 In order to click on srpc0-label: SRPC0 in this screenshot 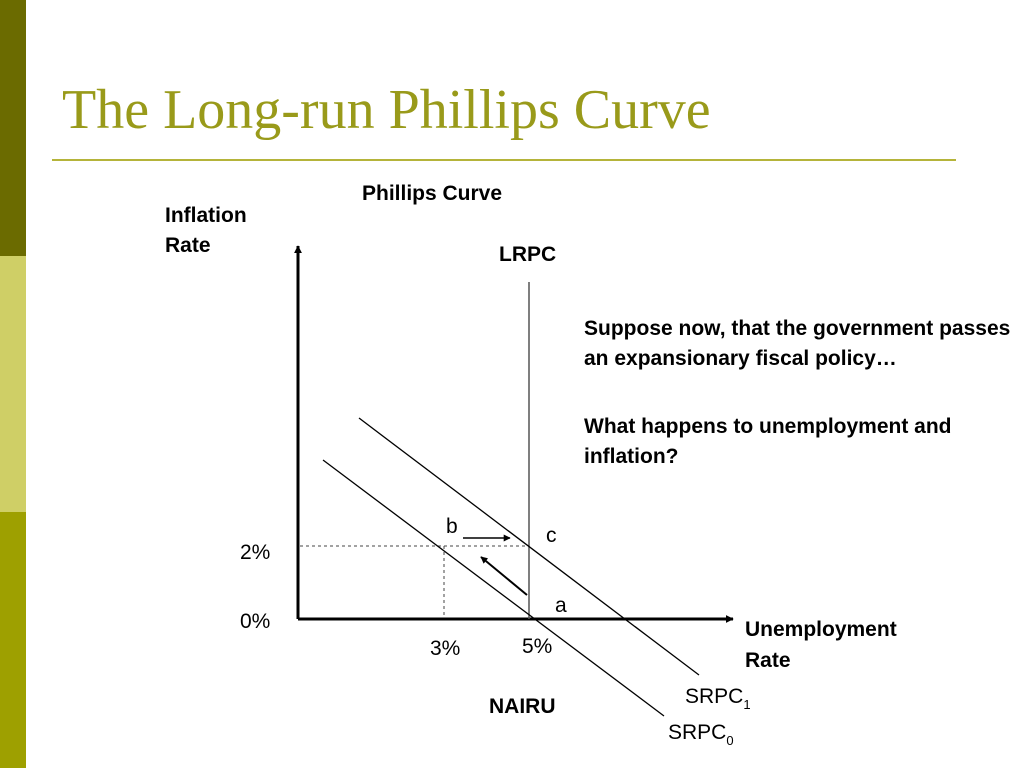, I will do `click(701, 734)`.